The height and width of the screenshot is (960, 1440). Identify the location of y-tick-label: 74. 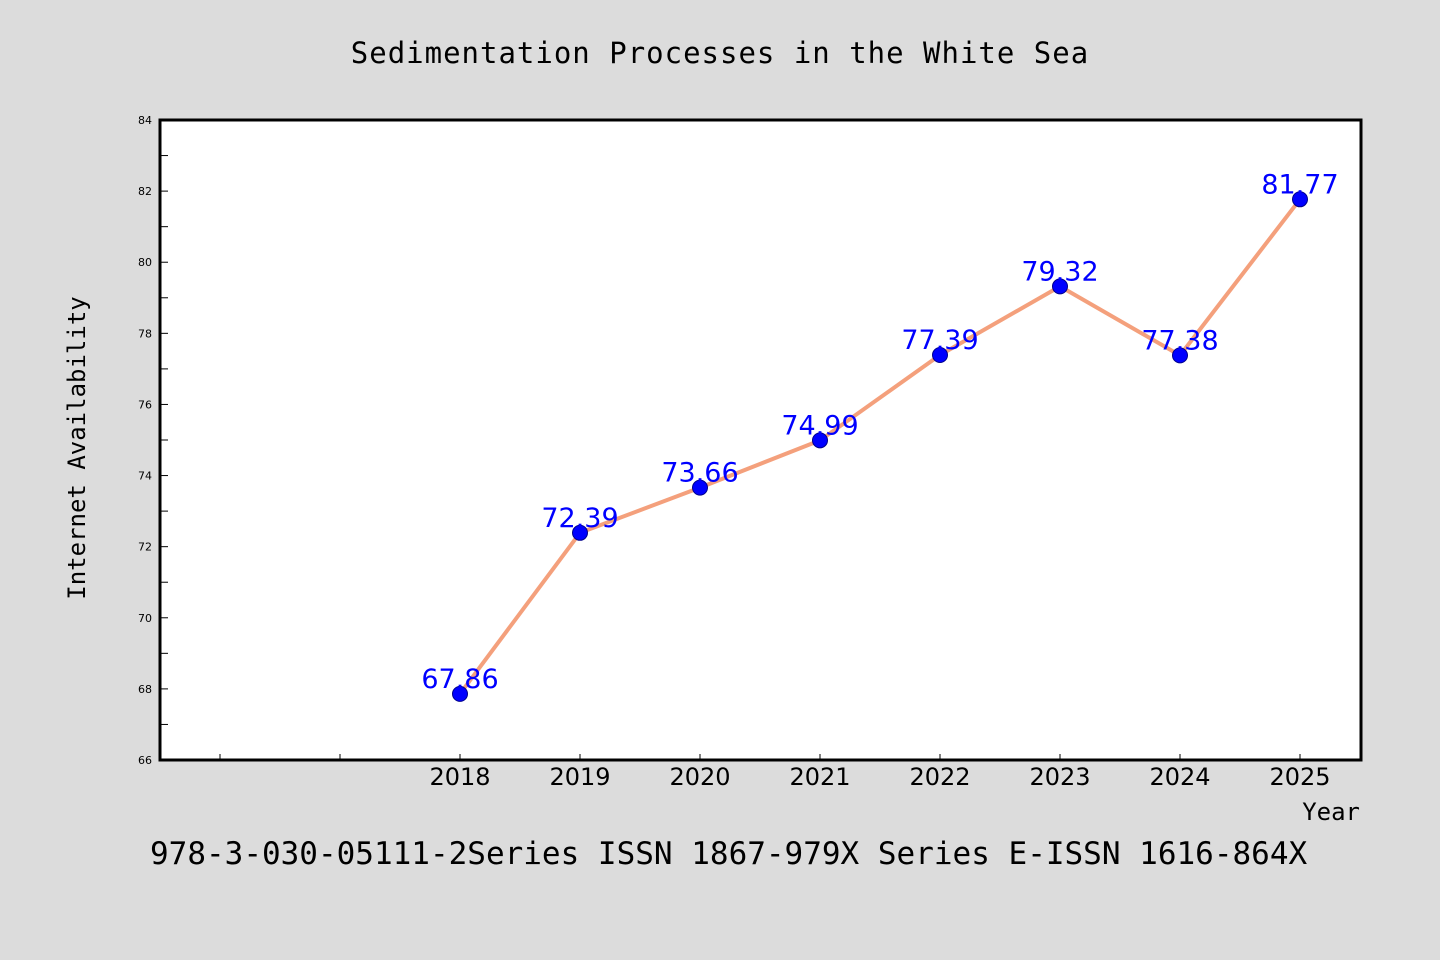
(145, 476).